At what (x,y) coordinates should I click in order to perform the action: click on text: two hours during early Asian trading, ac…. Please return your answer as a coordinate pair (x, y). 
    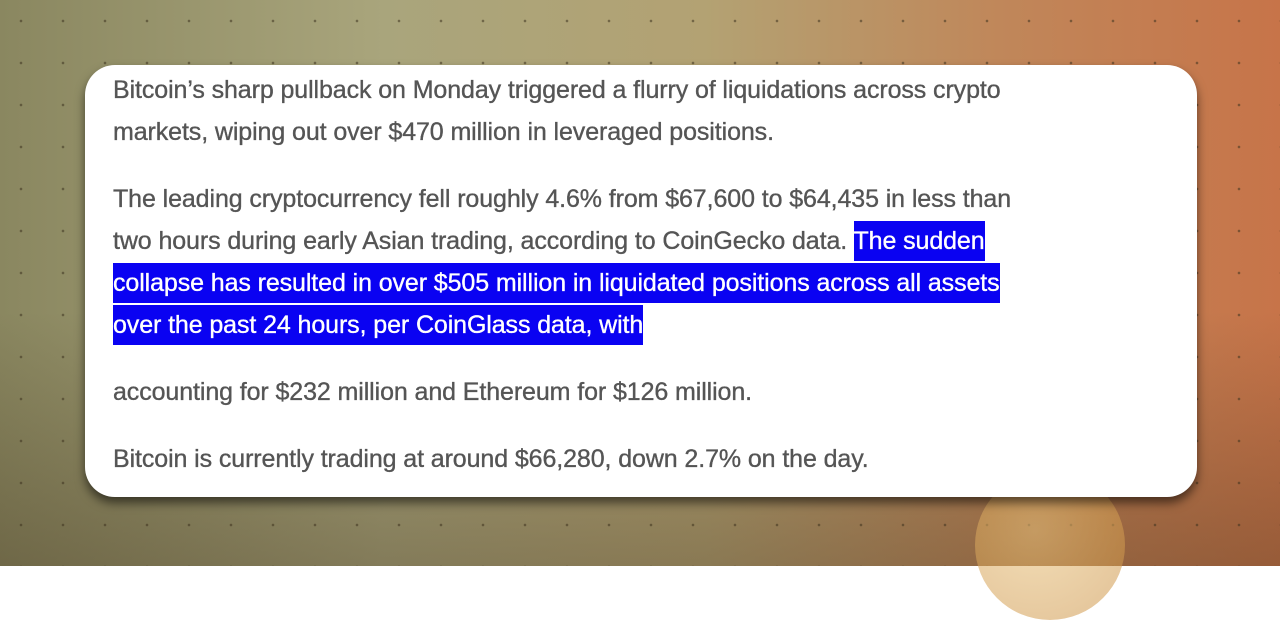
    Looking at the image, I should click on (483, 241).